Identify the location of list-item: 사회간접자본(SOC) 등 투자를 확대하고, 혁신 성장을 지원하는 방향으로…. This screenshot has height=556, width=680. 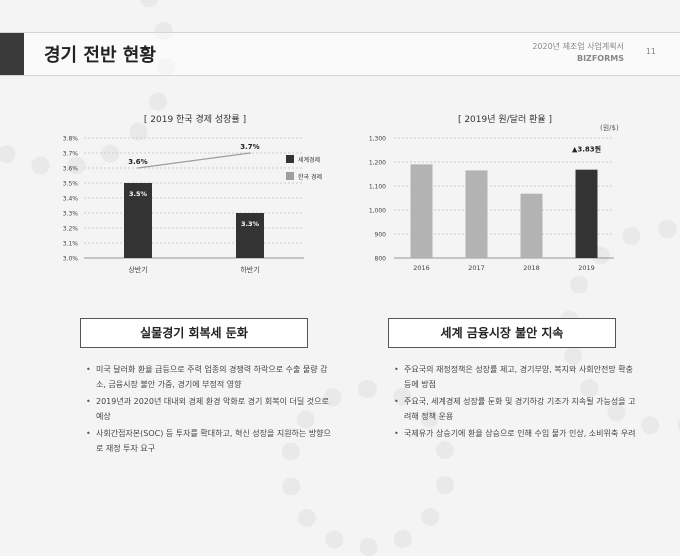
(210, 441).